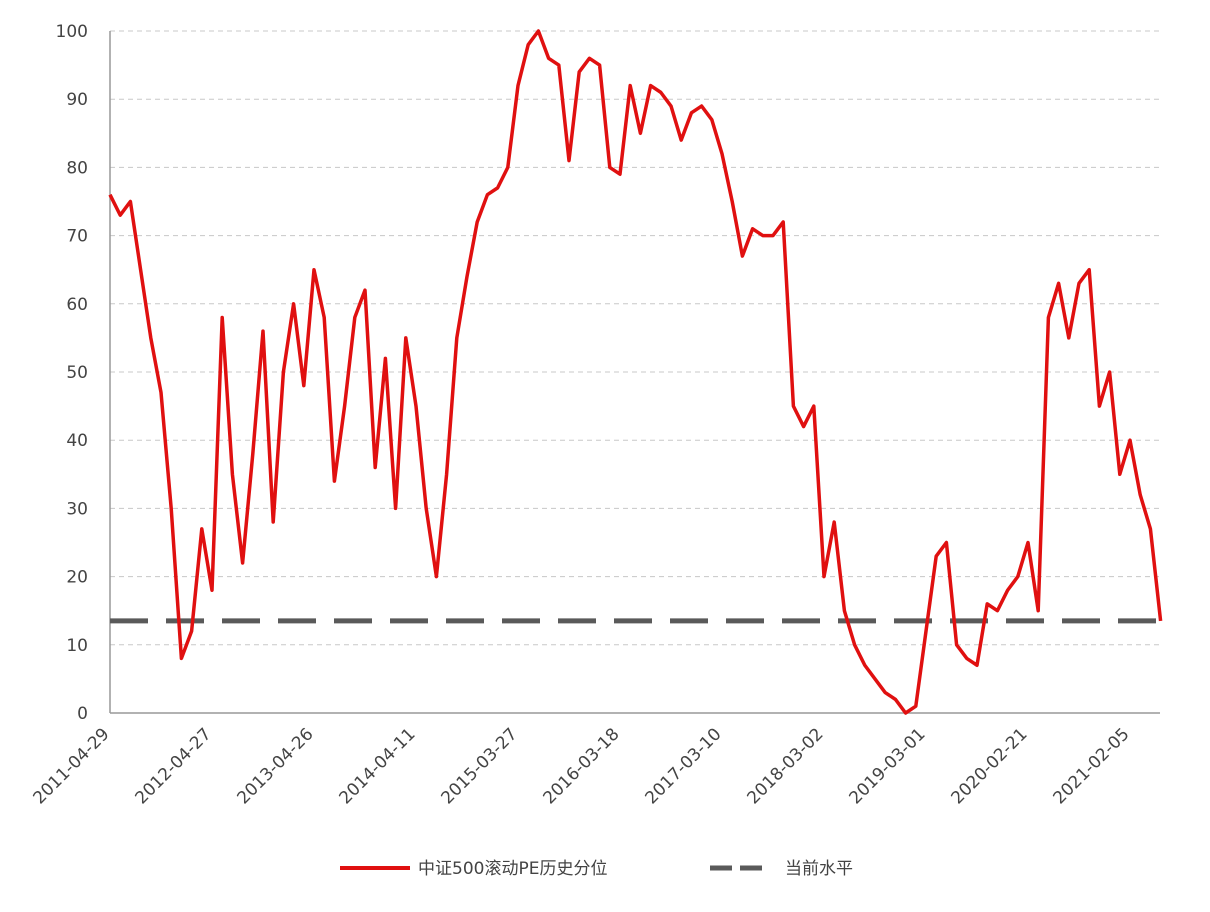  Describe the element at coordinates (77, 305) in the screenshot. I see `y-tick-label: 60` at that location.